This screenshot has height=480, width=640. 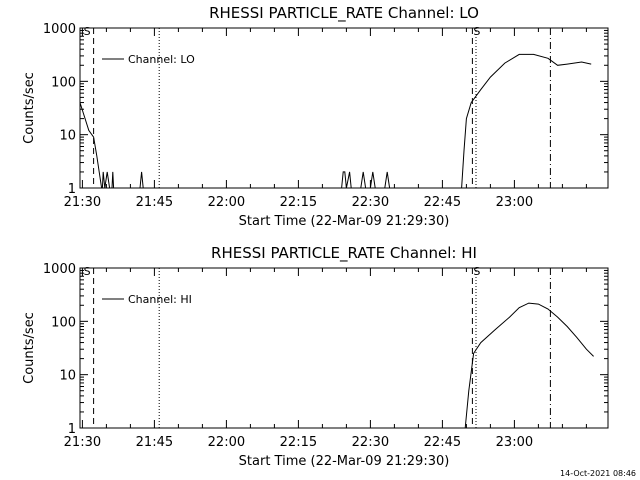 I want to click on date-stamp: 14-Oct-2021 08:46, so click(x=598, y=473).